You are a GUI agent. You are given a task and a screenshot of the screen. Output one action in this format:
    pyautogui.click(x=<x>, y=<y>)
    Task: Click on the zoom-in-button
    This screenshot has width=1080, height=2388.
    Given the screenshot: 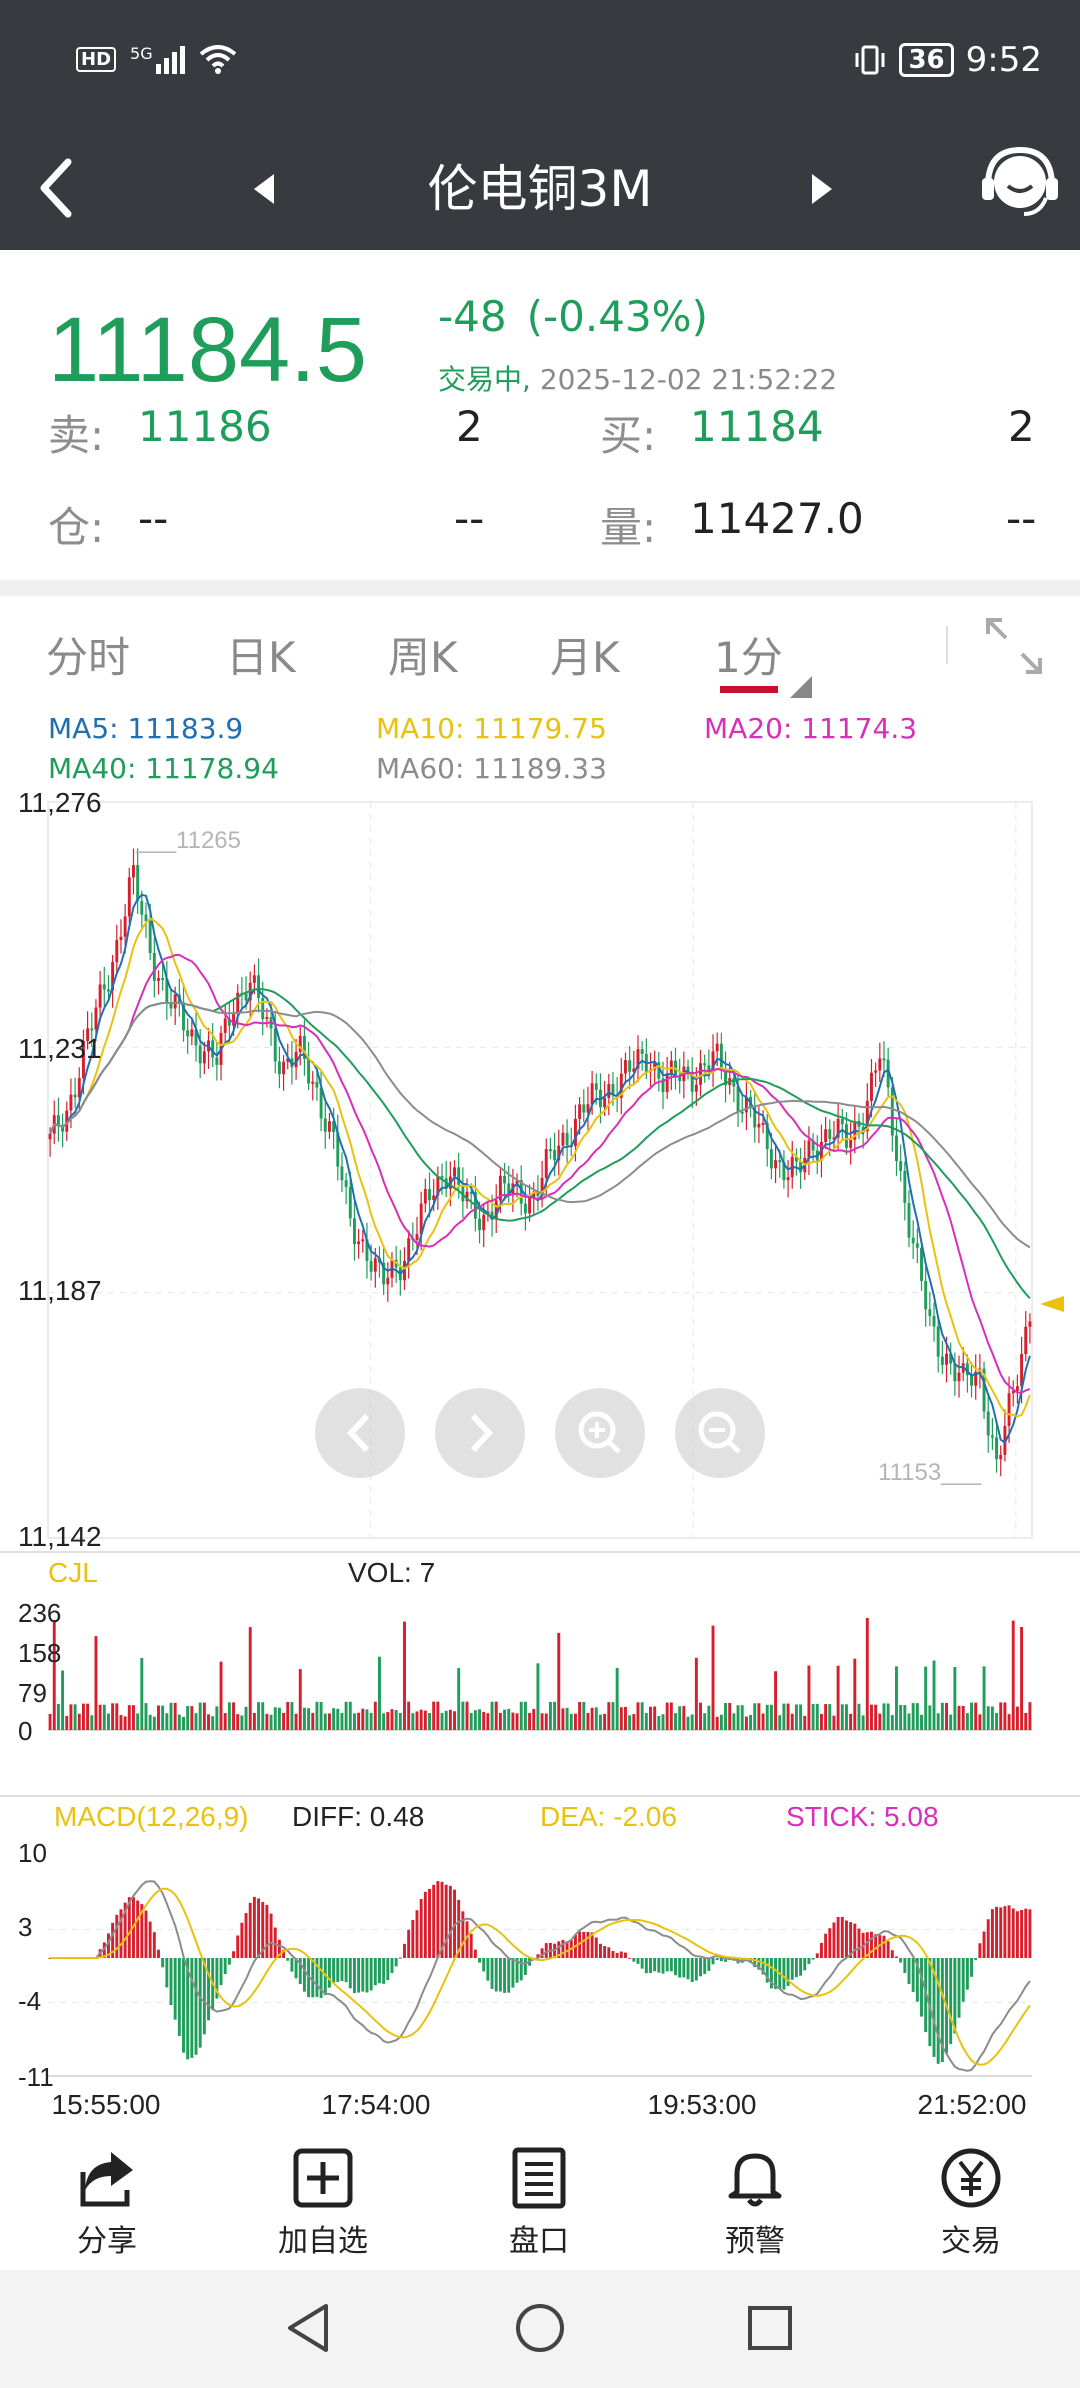 What is the action you would take?
    pyautogui.click(x=600, y=1433)
    